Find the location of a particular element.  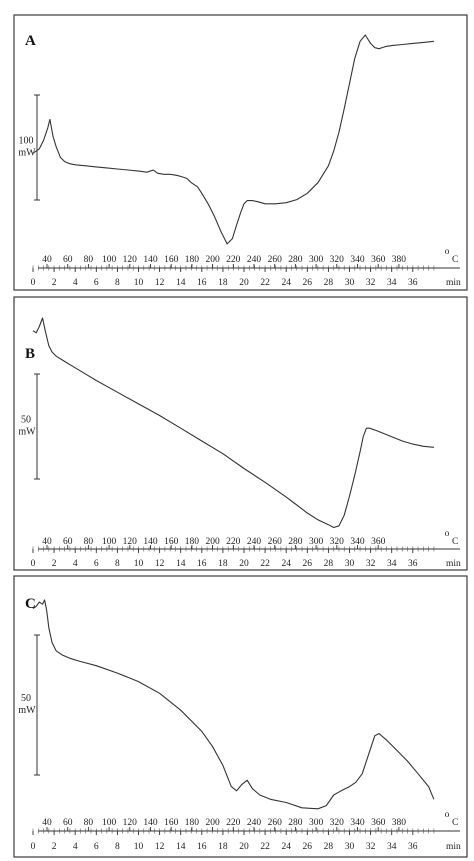

temperature-tick-label: 360 is located at coordinates (378, 260).